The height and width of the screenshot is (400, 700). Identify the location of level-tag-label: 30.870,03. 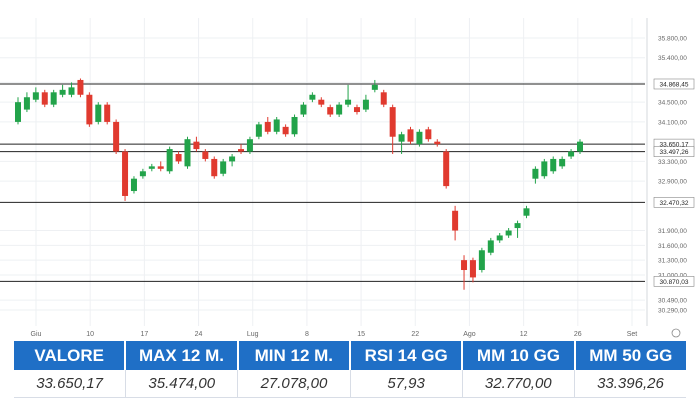
(674, 282).